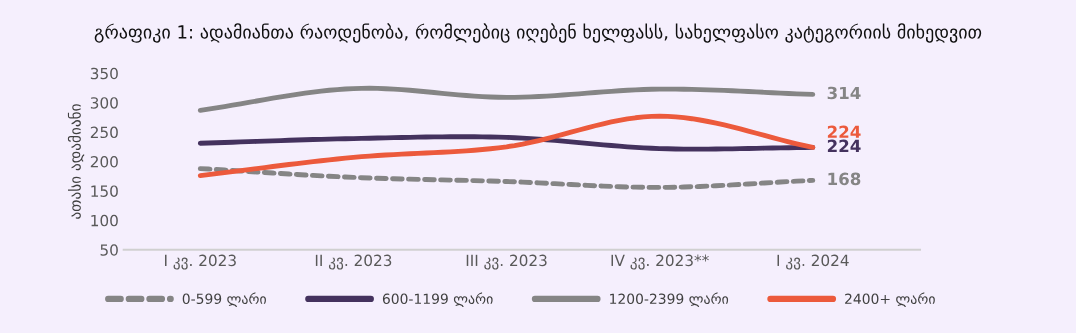 This screenshot has height=333, width=1076. What do you see at coordinates (104, 103) in the screenshot?
I see `y-tick-label: 300` at bounding box center [104, 103].